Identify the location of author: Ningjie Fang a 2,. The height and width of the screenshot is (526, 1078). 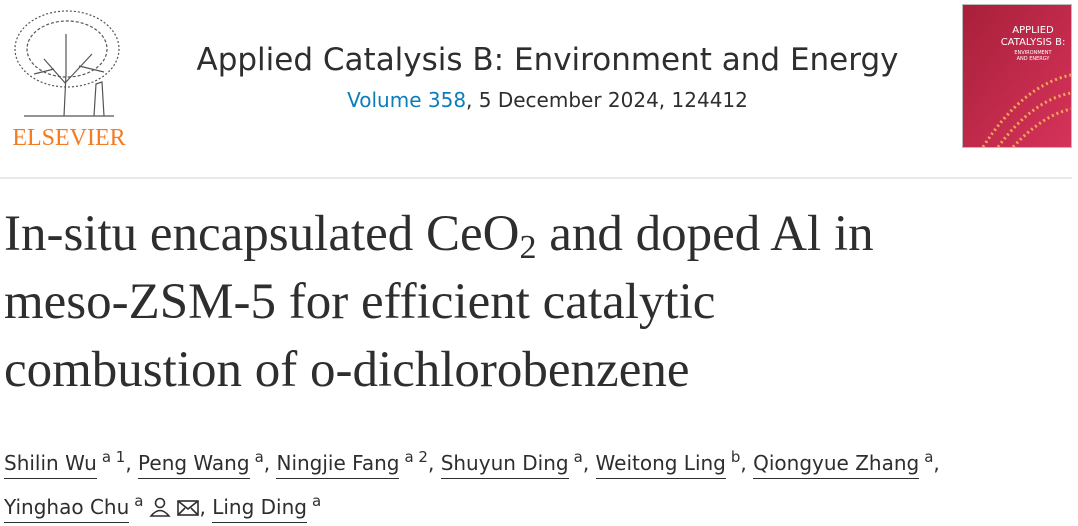
(355, 460).